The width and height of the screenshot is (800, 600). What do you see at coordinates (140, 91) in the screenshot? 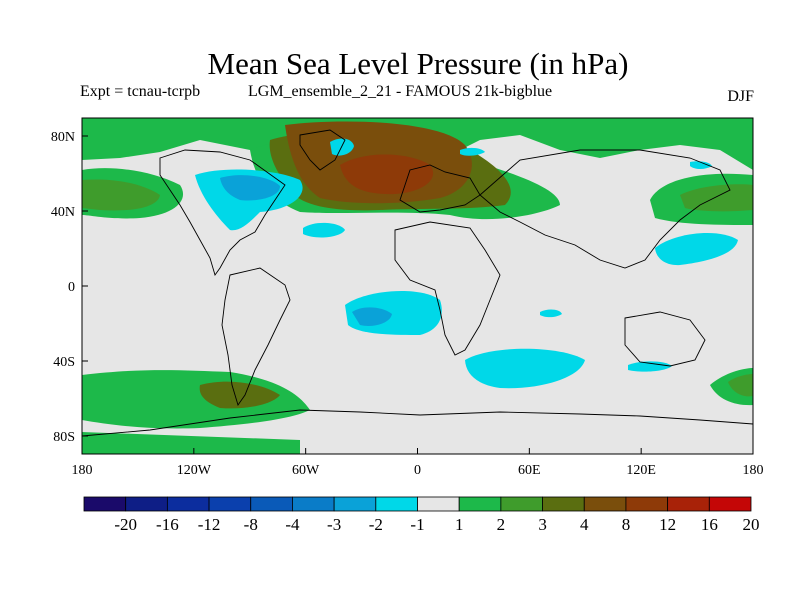
I see `experiment-label: Expt = tcnau-tcrpb` at bounding box center [140, 91].